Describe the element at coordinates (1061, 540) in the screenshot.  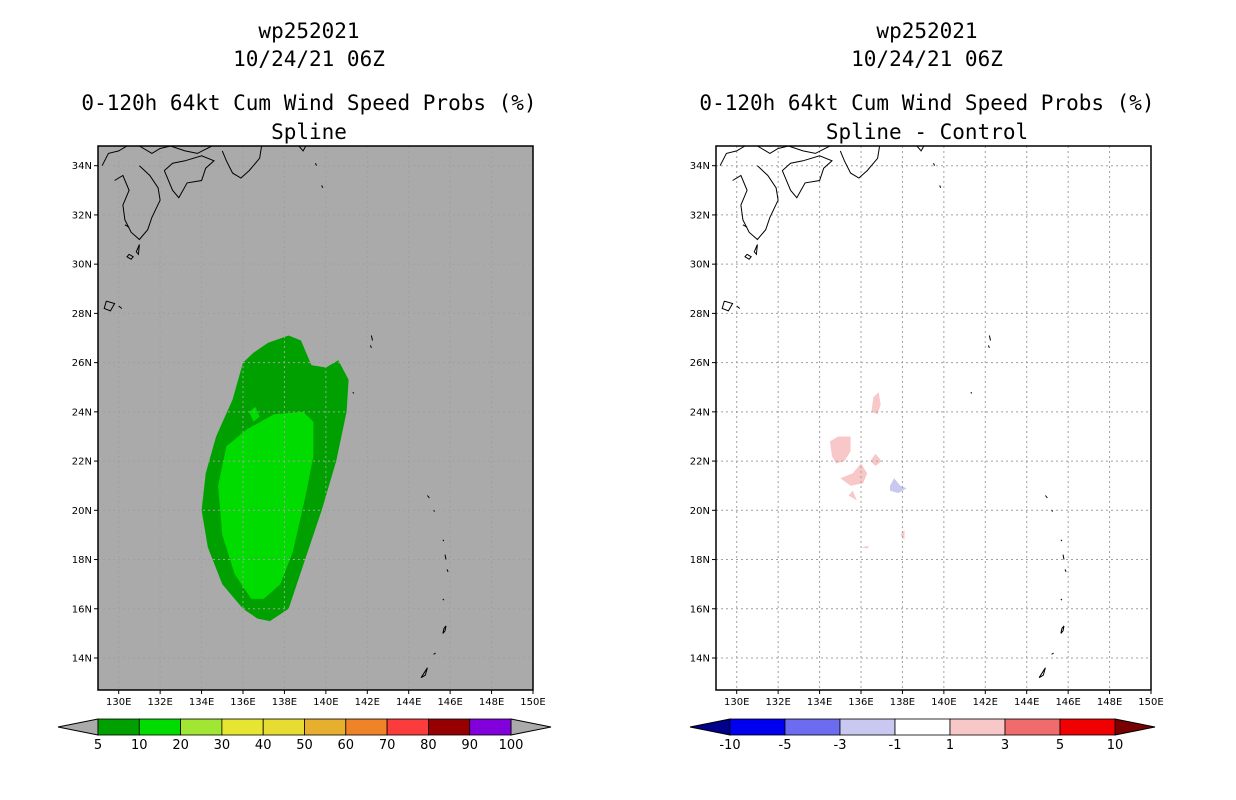
I see `coastline-Agrihan` at that location.